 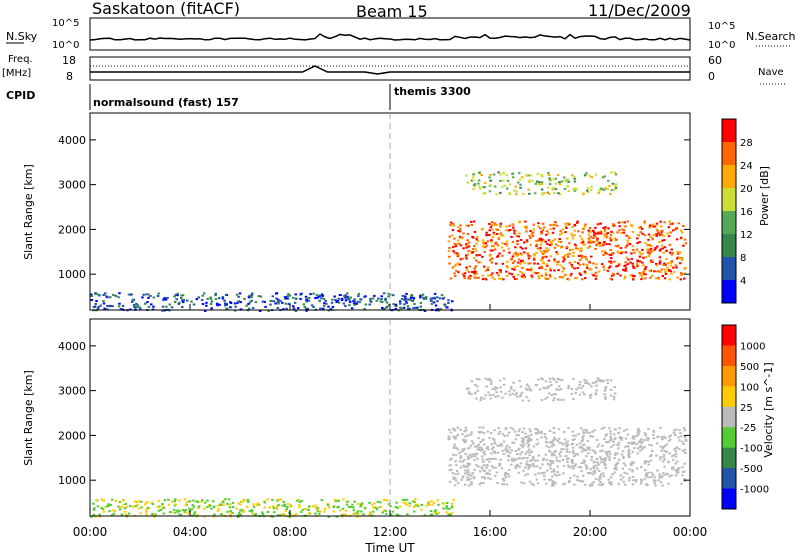 I want to click on colorbar-segment, so click(x=729, y=376).